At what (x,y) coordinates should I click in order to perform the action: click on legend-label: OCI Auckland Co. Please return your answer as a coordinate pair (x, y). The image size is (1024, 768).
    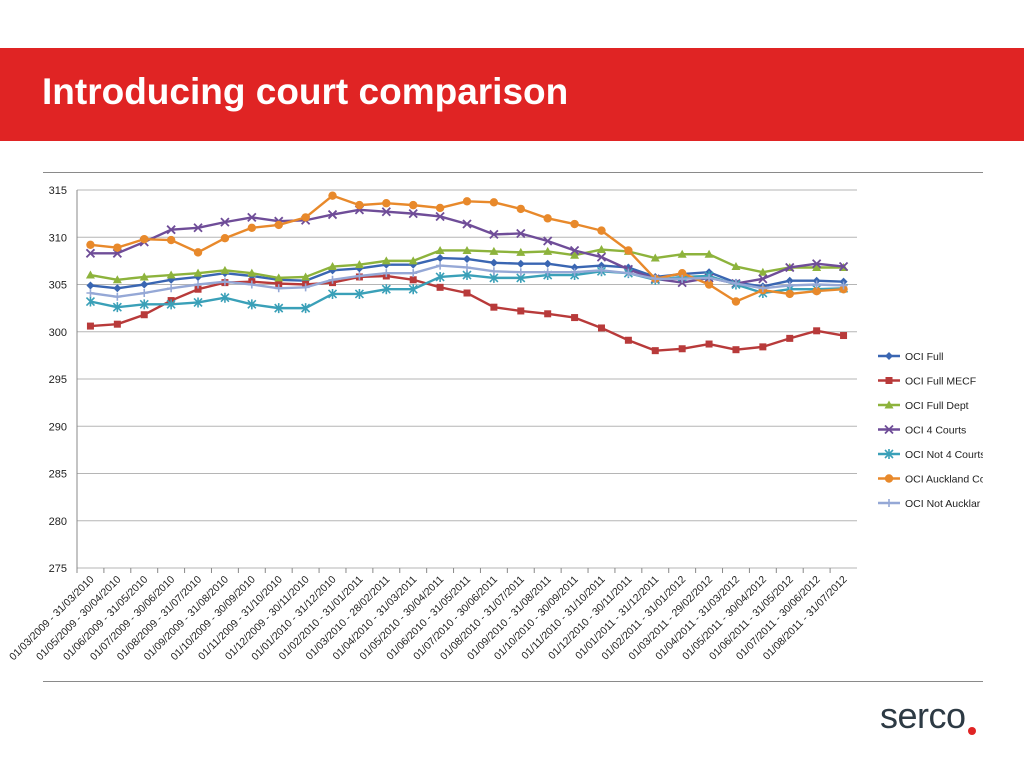
    Looking at the image, I should click on (945, 480).